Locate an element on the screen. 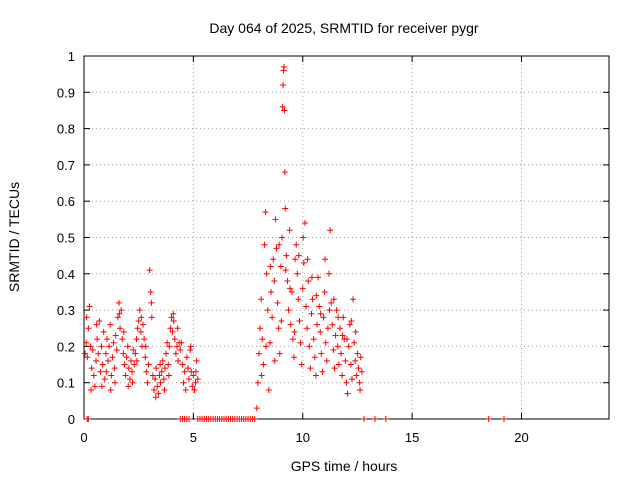 Image resolution: width=640 pixels, height=480 pixels. y-axis-label: SRMTID / TECUs is located at coordinates (14, 237).